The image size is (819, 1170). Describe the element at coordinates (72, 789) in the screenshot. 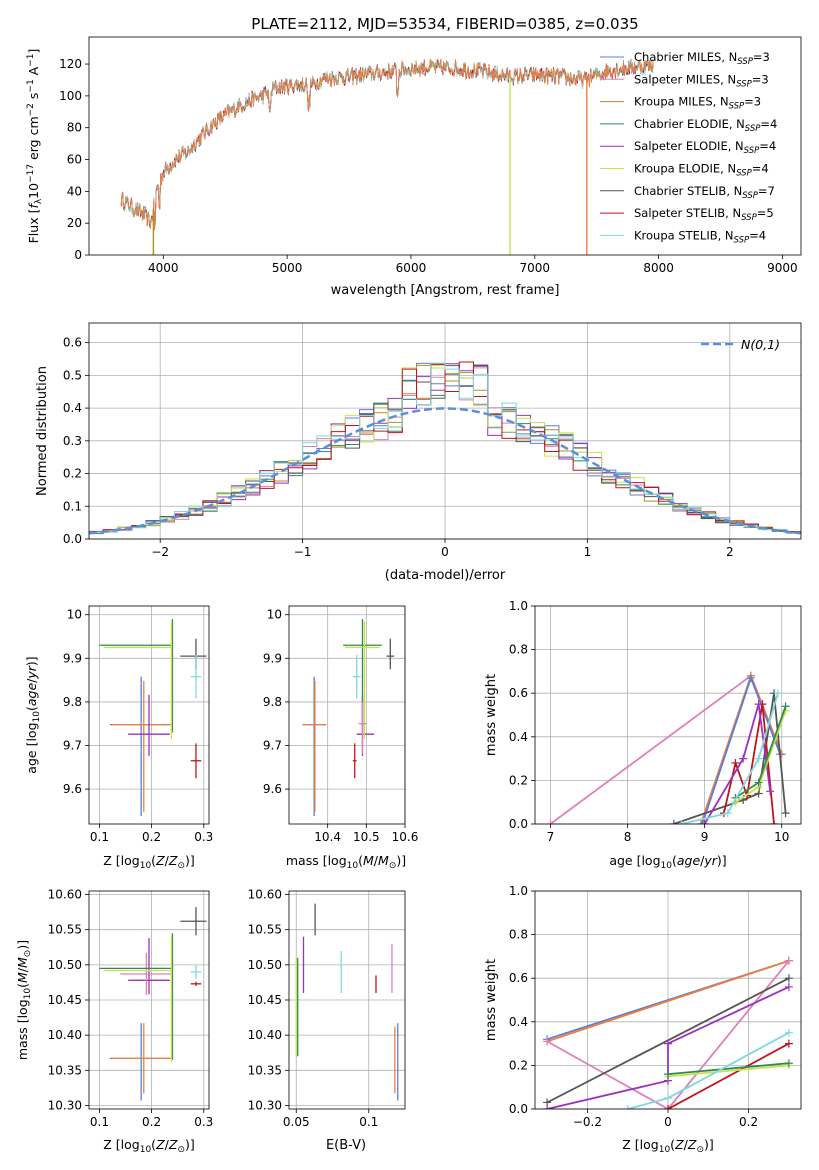

I see `y-tick-label: 9.6` at that location.